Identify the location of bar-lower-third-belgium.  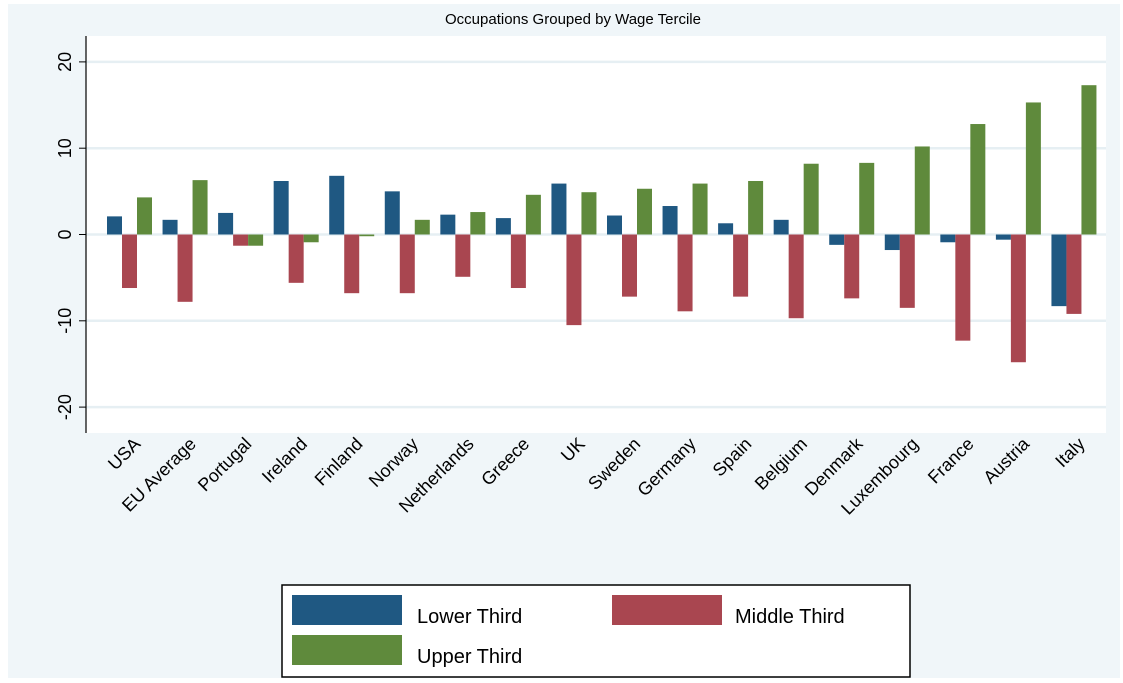
(781, 227).